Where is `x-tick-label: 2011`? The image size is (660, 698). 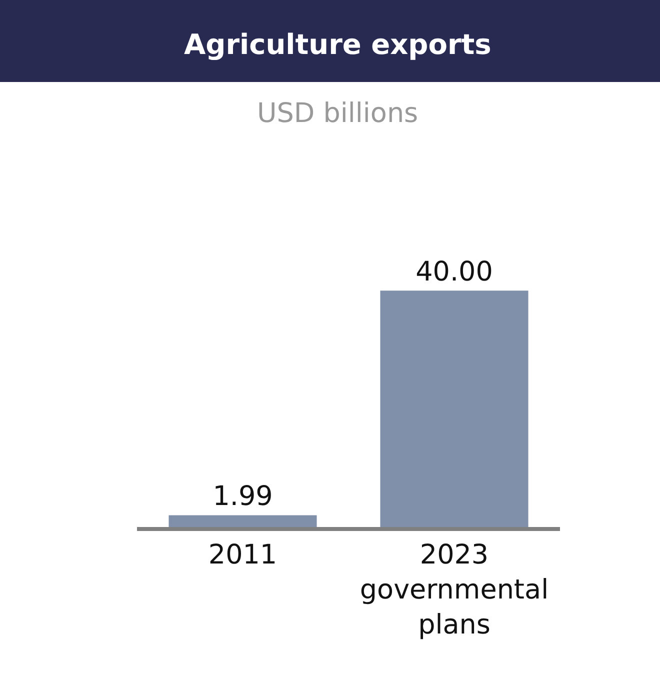
x-tick-label: 2011 is located at coordinates (243, 554).